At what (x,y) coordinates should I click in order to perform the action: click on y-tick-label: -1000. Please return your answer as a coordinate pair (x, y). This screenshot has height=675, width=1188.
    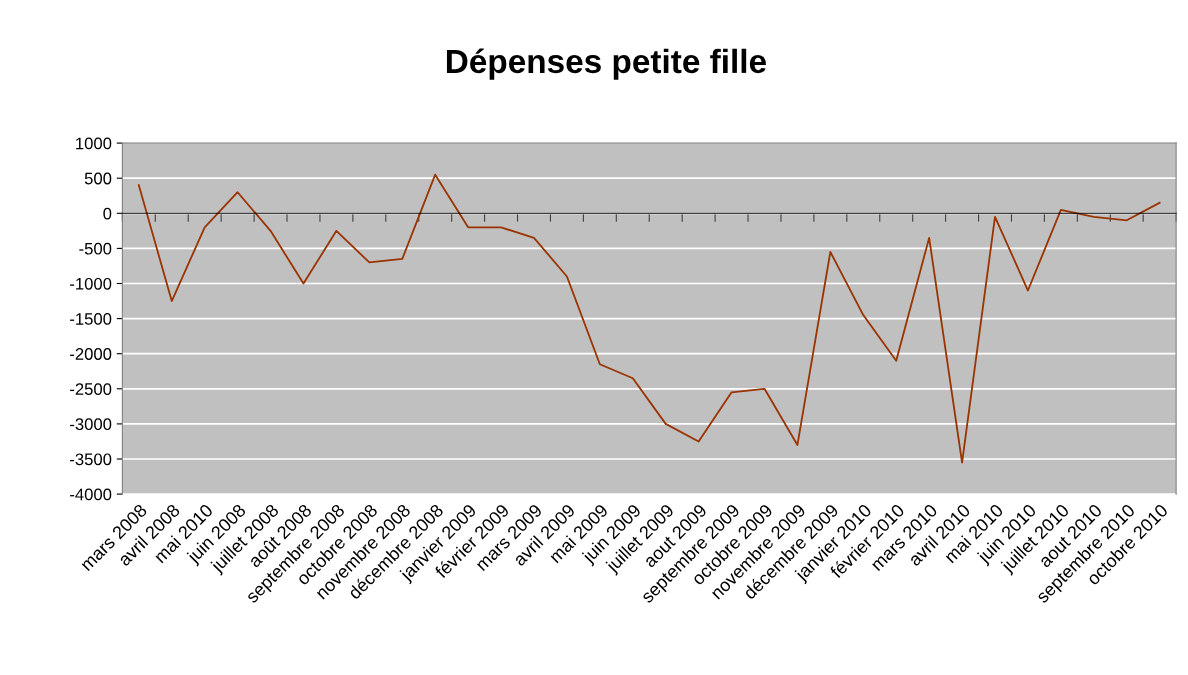
    Looking at the image, I should click on (91, 283).